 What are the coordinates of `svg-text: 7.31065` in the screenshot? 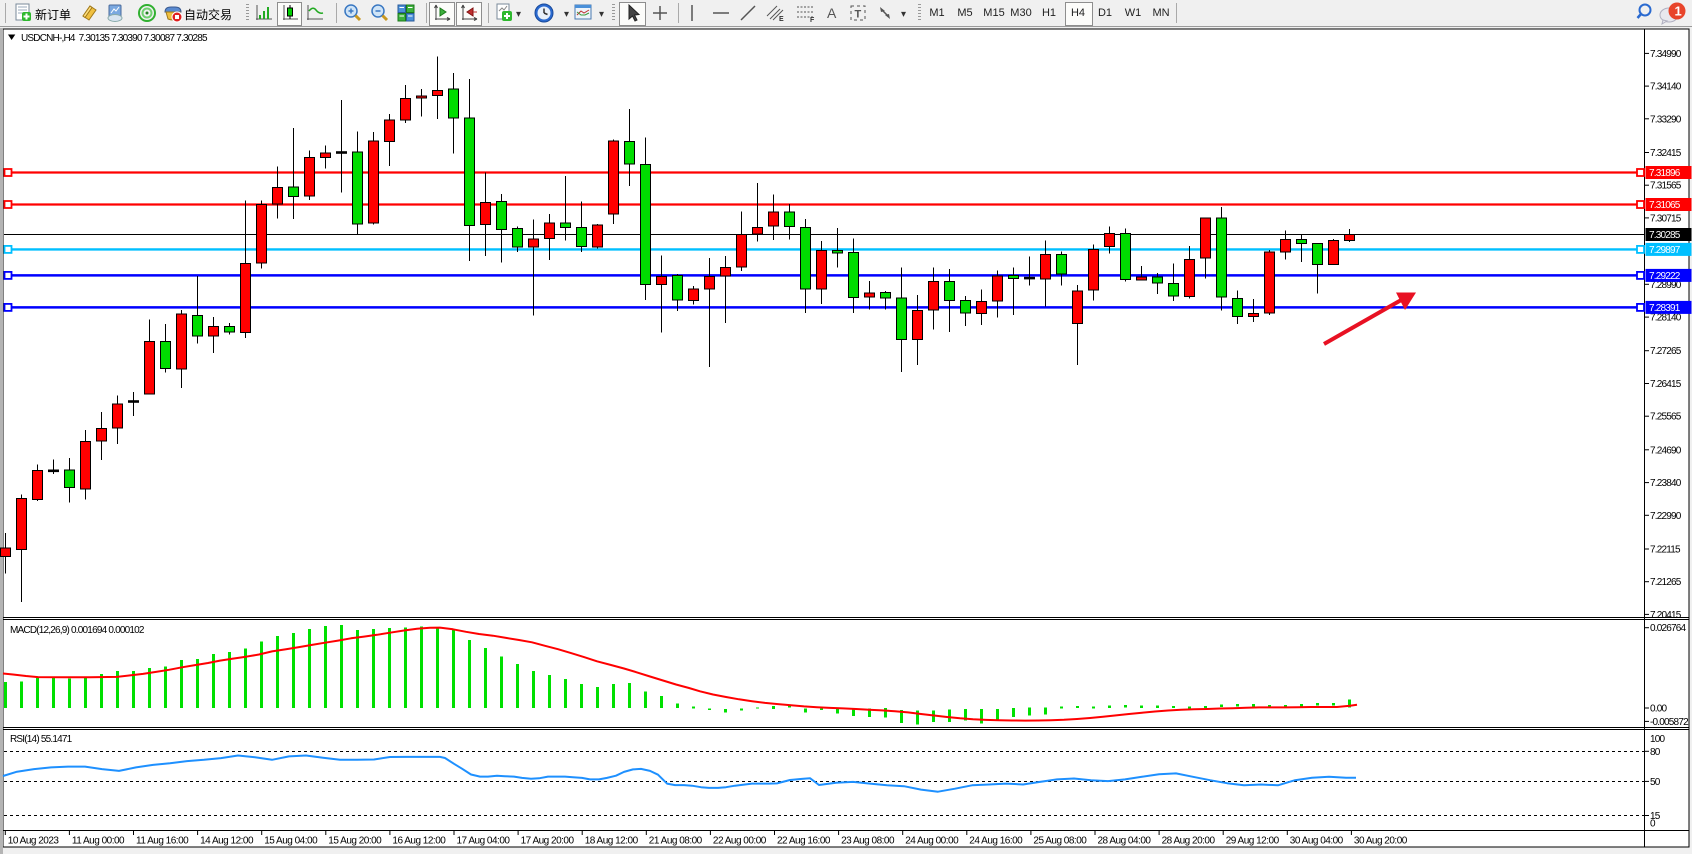 It's located at (1665, 205).